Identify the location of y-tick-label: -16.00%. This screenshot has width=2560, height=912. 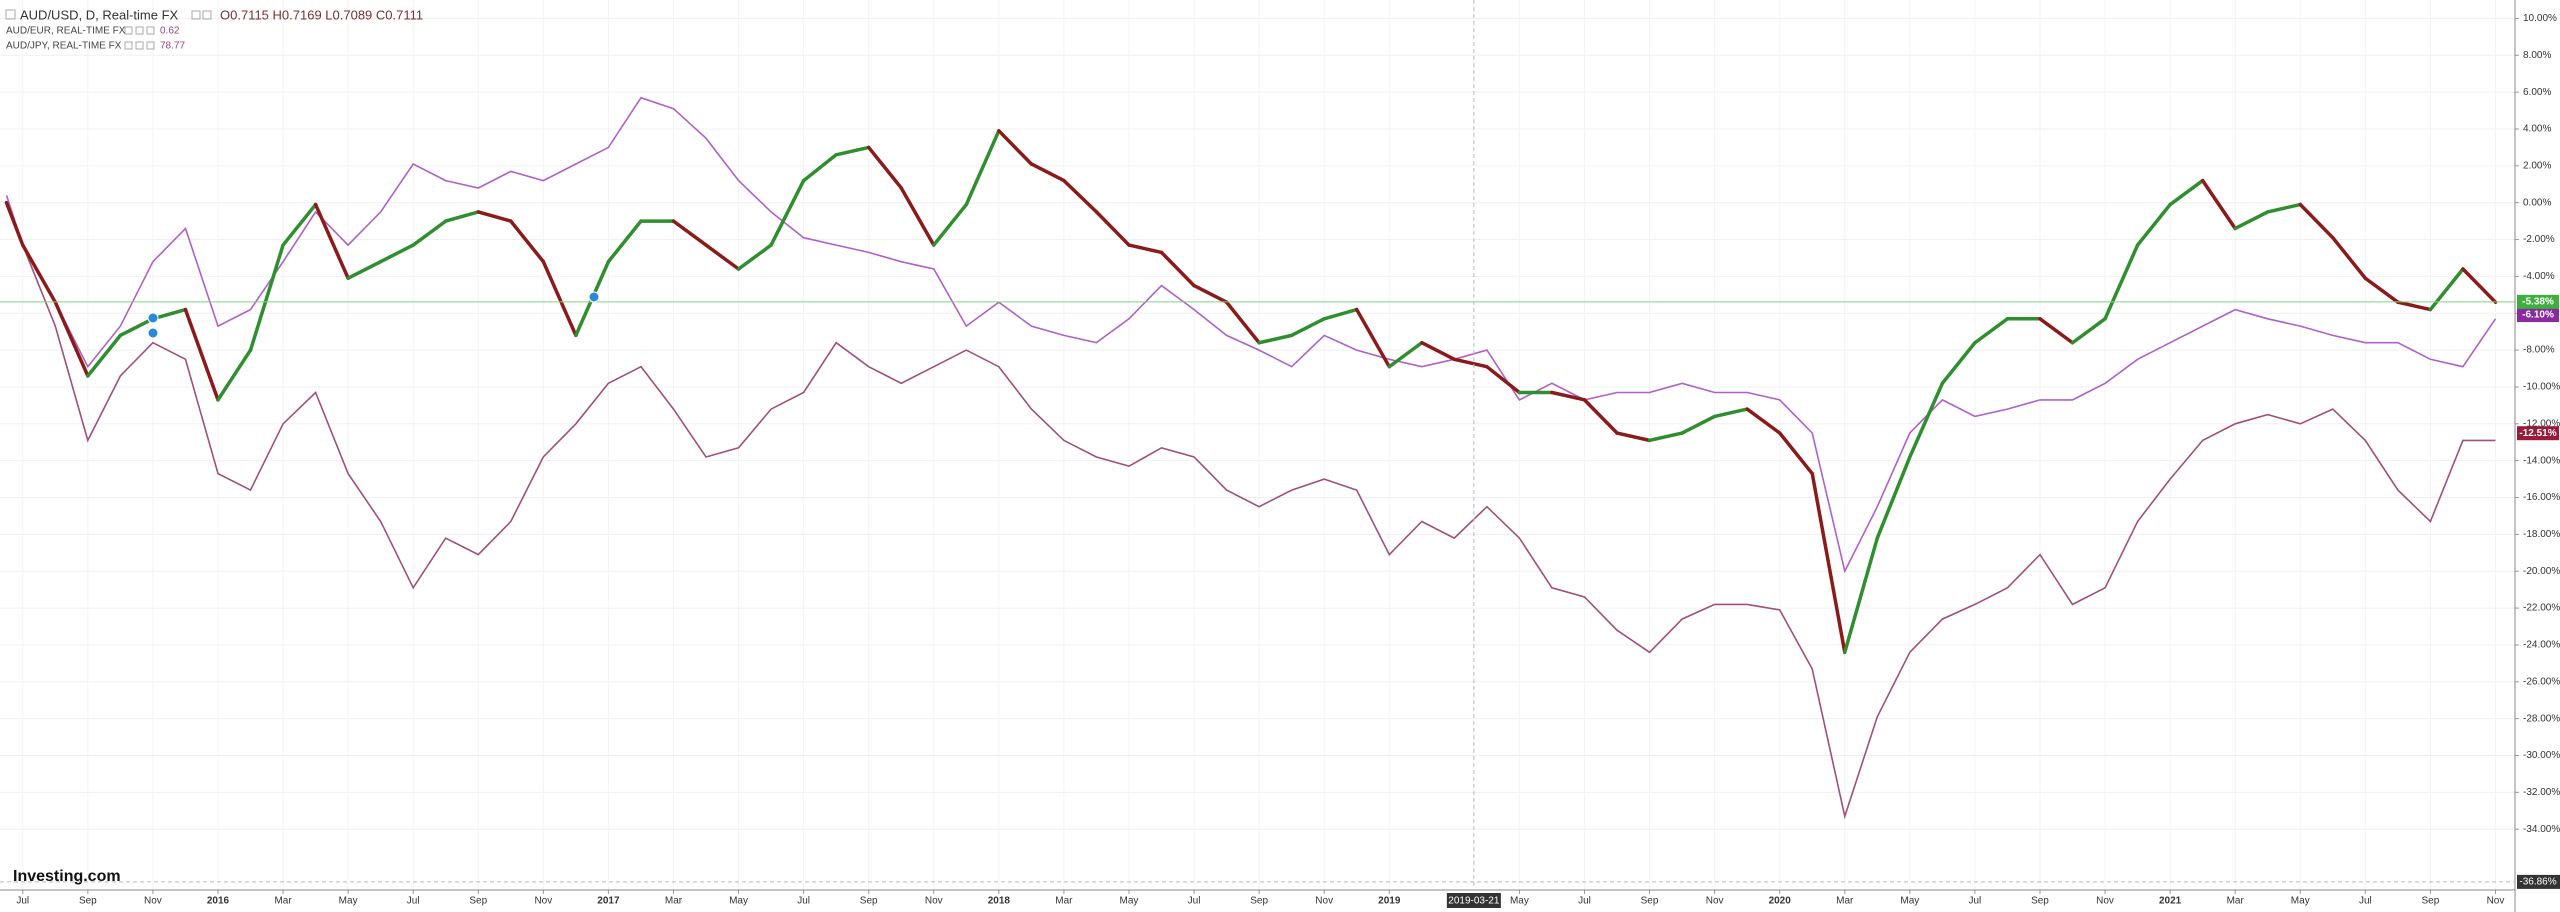
(2541, 497).